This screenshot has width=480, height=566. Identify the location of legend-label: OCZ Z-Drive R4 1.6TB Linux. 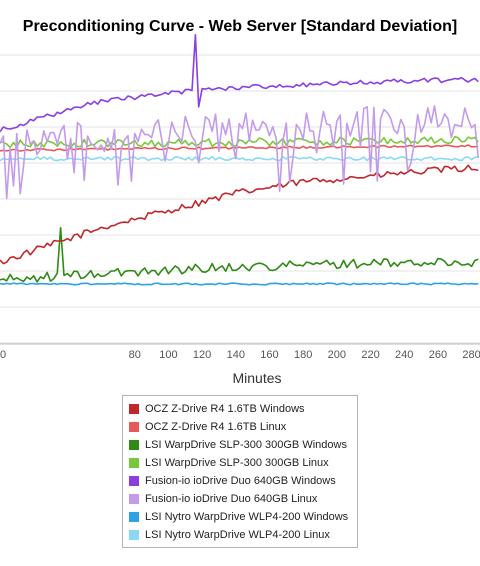
(216, 427).